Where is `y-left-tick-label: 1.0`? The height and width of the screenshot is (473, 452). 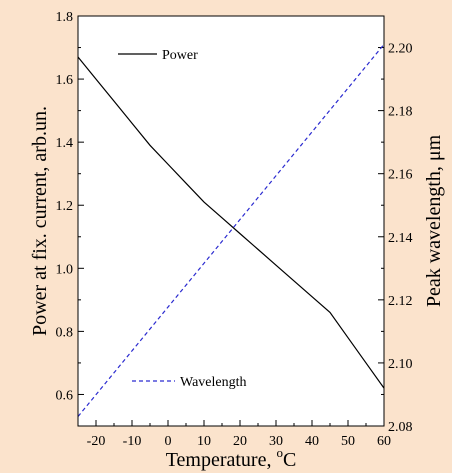 y-left-tick-label: 1.0 is located at coordinates (65, 269).